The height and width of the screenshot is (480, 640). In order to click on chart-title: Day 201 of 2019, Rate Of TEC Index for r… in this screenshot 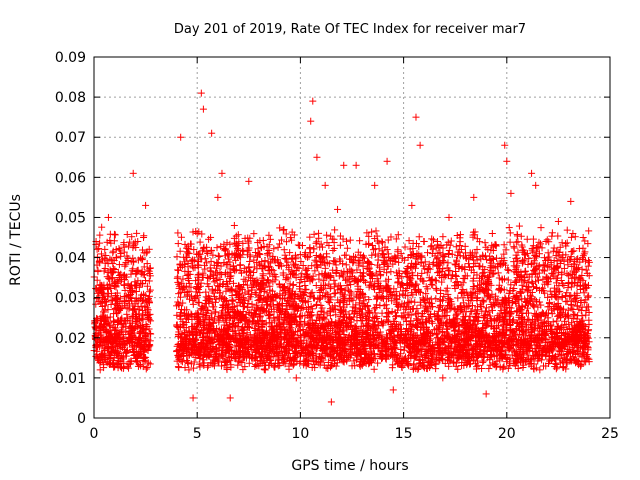, I will do `click(350, 29)`.